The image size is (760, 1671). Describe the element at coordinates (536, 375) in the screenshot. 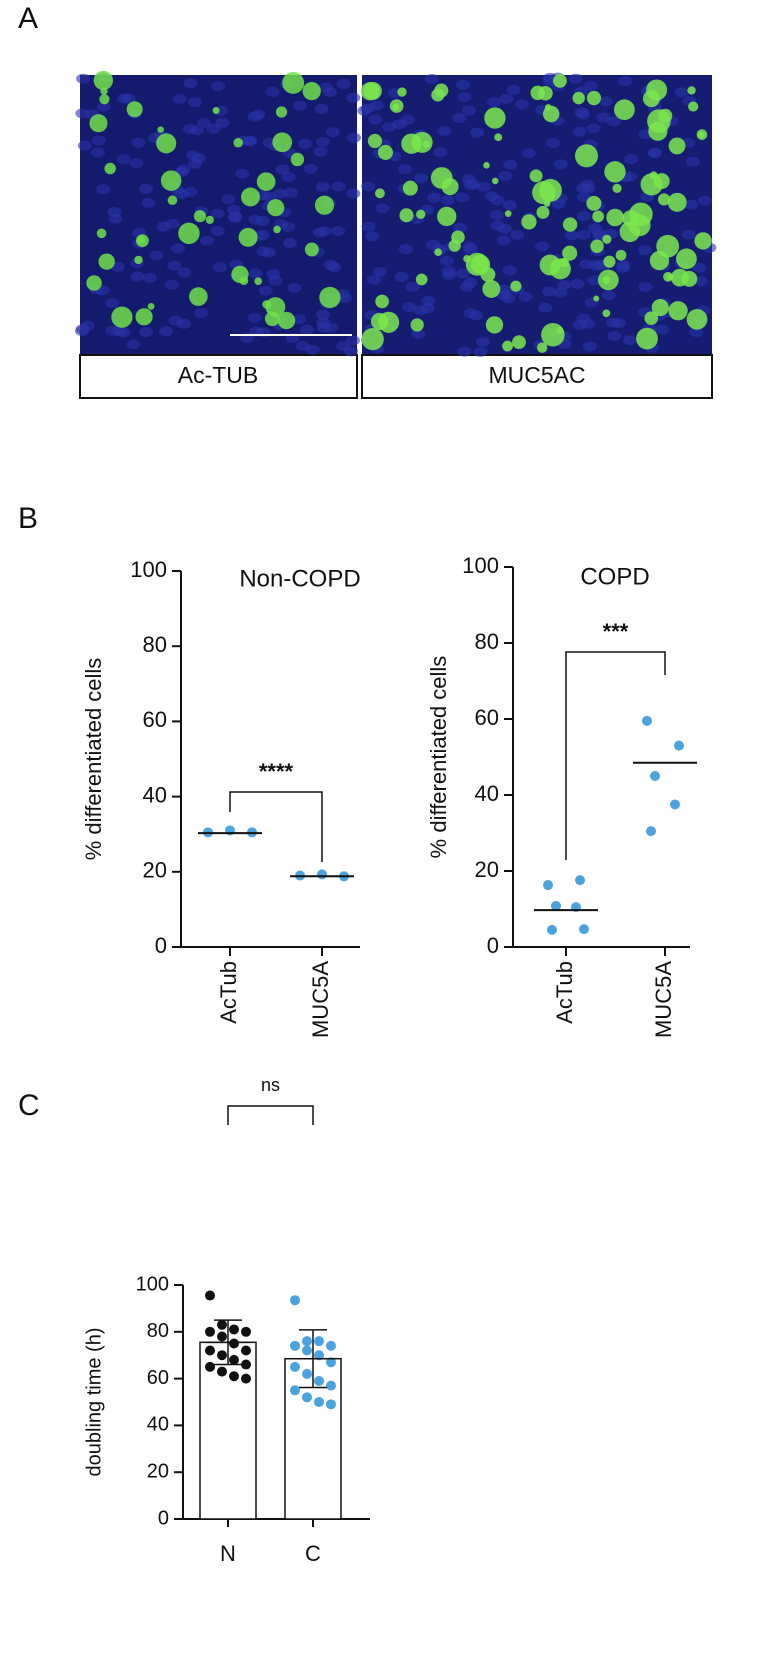

I see `image-label: MUC5AC` at that location.